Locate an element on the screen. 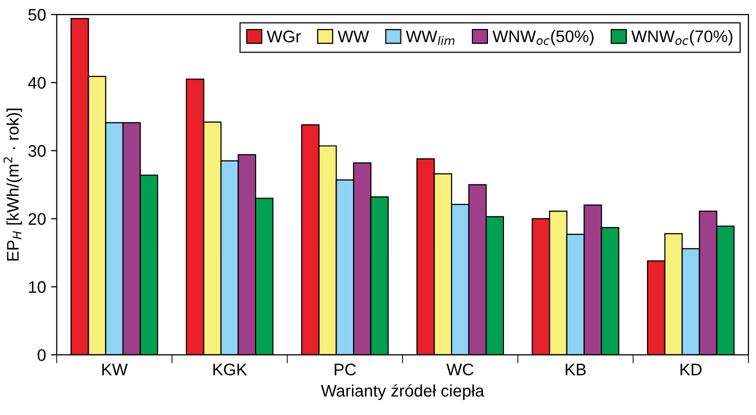 The height and width of the screenshot is (415, 756). x-tick-label: WC is located at coordinates (460, 370).